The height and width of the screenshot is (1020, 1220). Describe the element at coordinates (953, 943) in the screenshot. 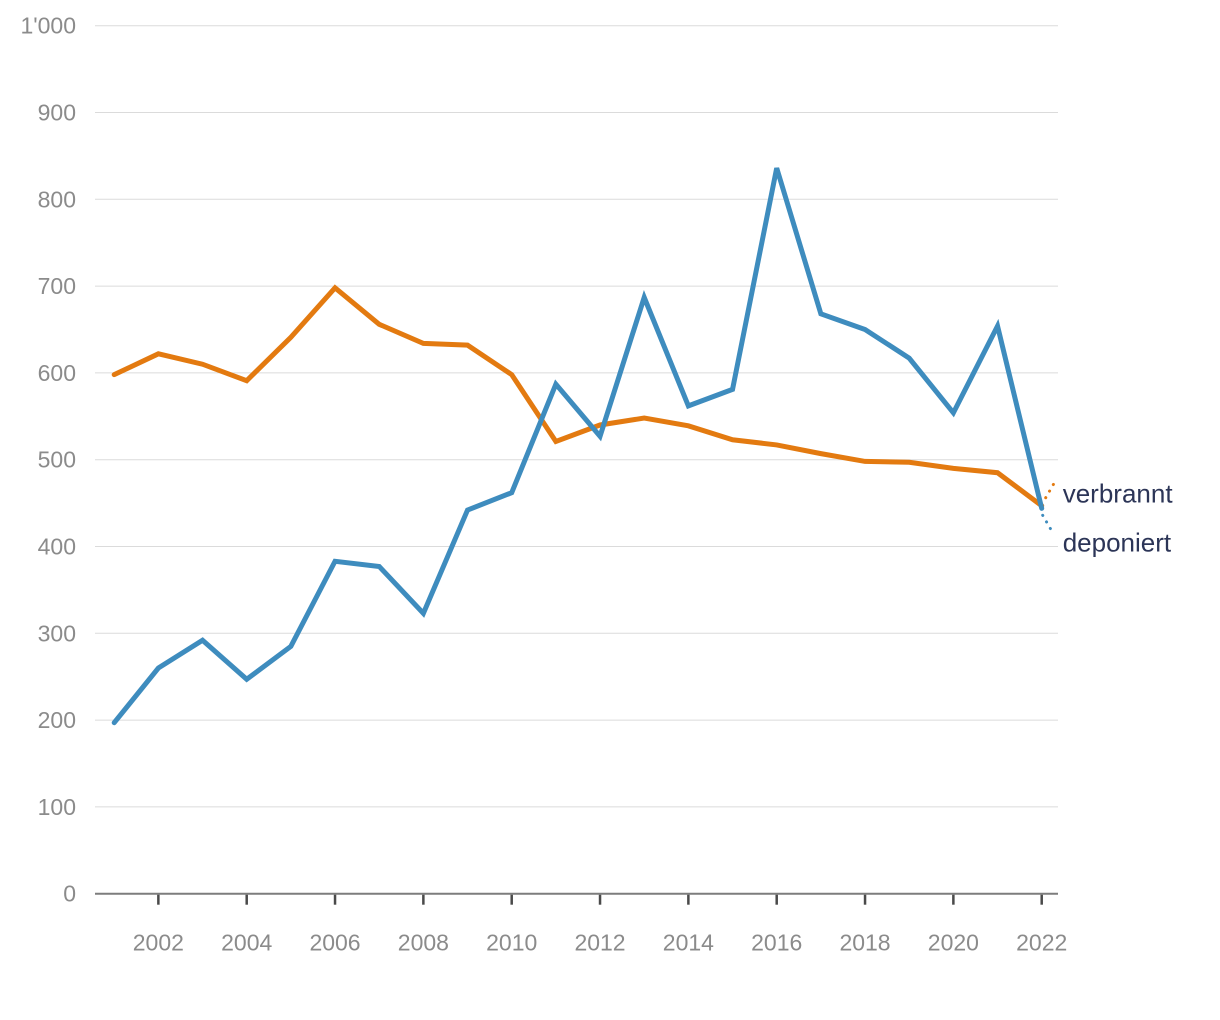

I see `x-tick-label: 2020` at that location.